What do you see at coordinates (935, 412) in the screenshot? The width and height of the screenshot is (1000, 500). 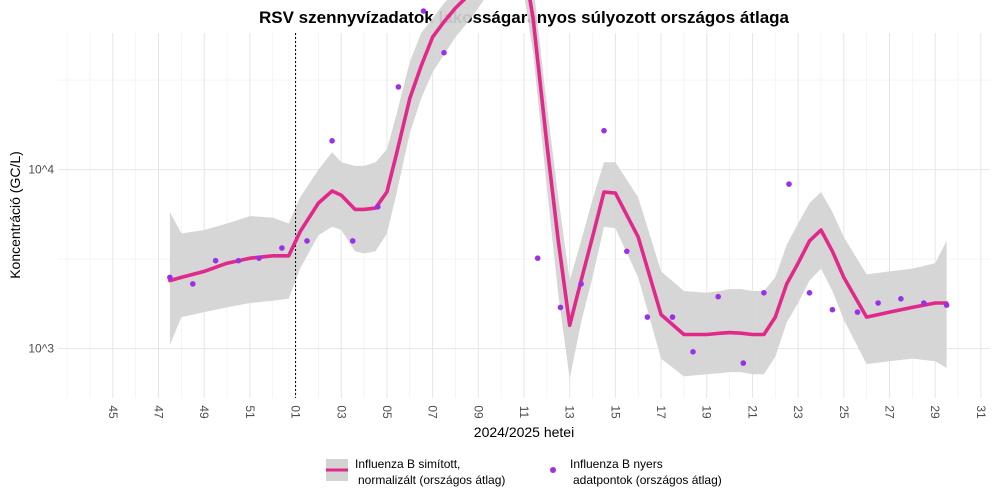 I see `x-tick-label: 29` at bounding box center [935, 412].